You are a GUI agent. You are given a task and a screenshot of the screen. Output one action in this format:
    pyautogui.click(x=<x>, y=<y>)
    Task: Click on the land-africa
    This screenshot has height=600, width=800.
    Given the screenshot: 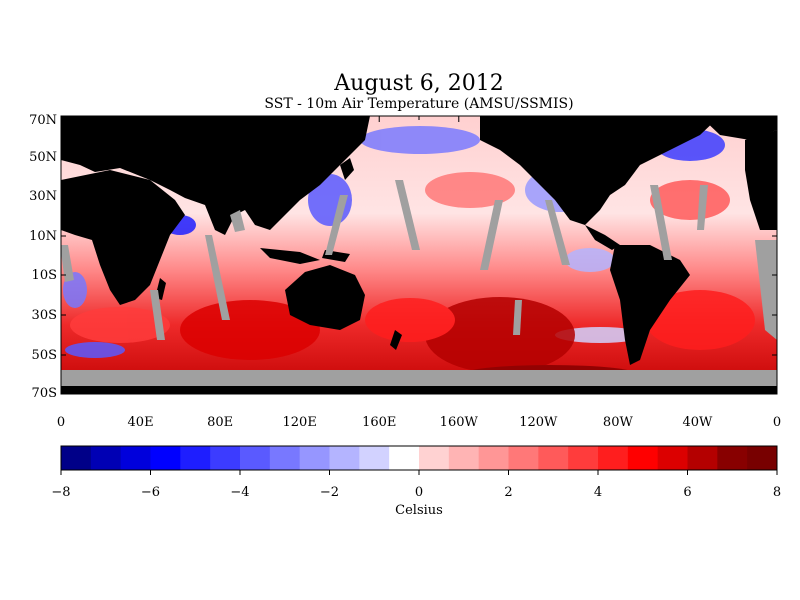 What is the action you would take?
    pyautogui.click(x=123, y=237)
    